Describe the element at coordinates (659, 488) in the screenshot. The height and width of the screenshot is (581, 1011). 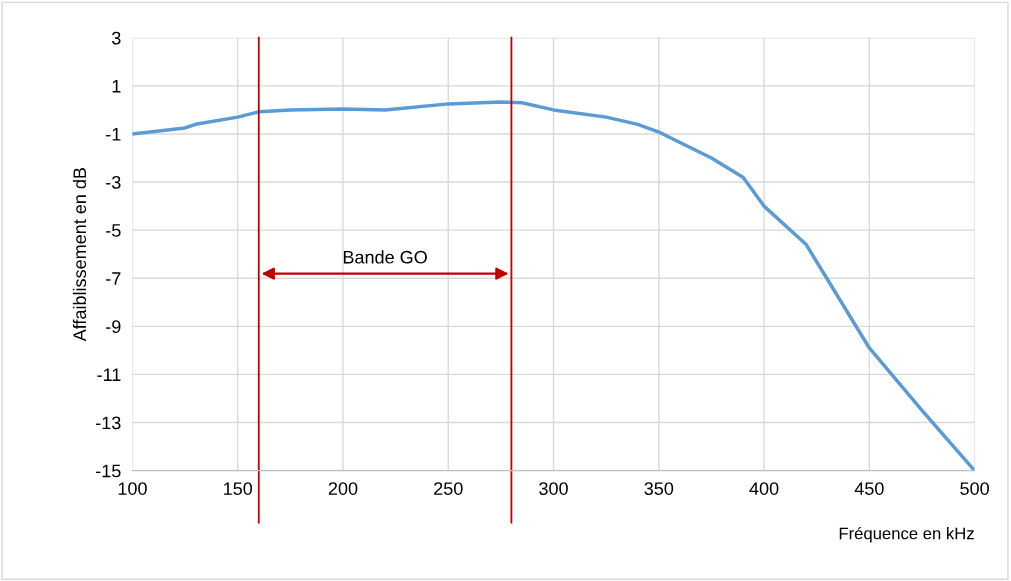
I see `x-tick-label: 350` at that location.